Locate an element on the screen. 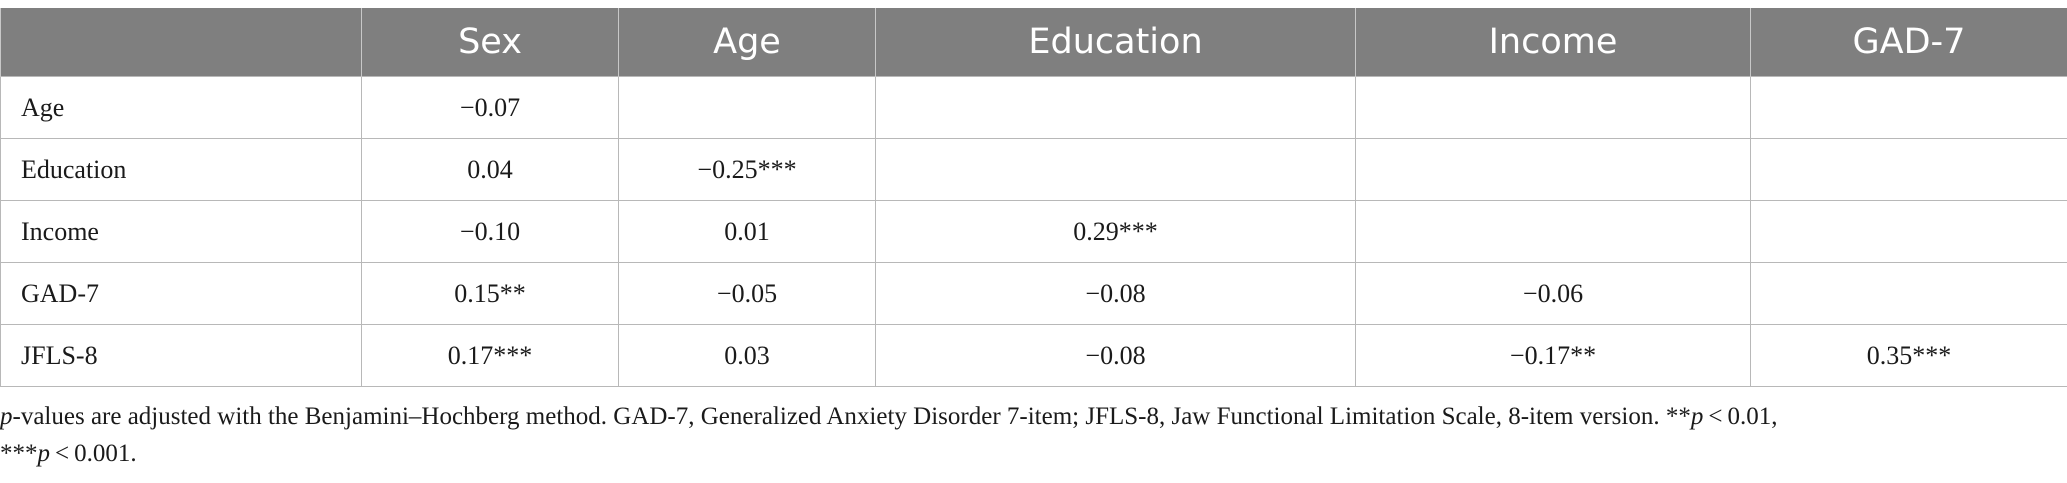 This screenshot has width=2067, height=483. footnote-threshold: < 0.01, is located at coordinates (1740, 416).